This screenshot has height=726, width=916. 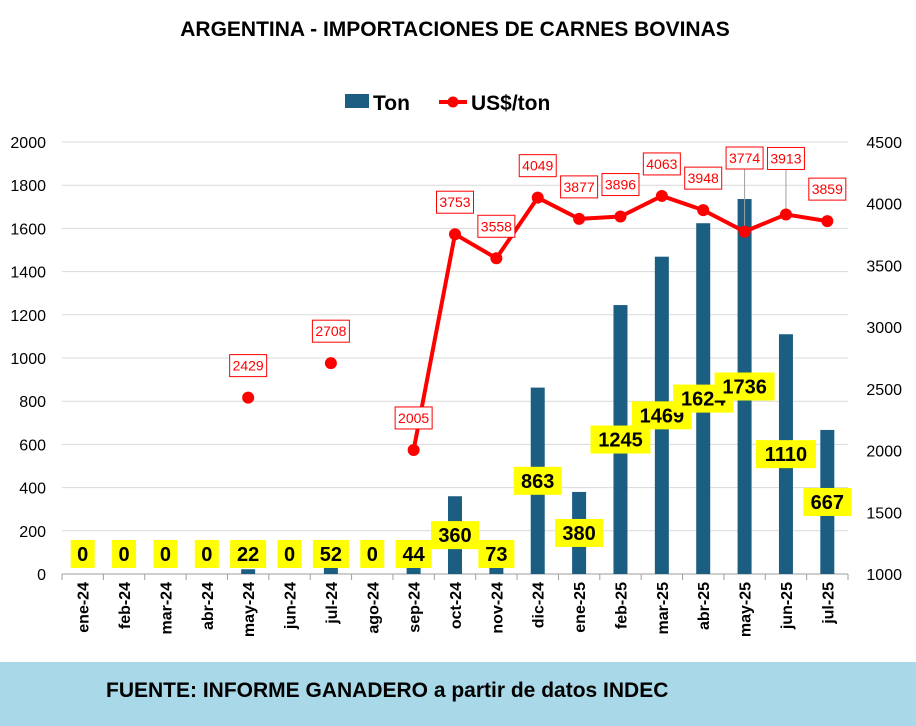 What do you see at coordinates (28, 229) in the screenshot?
I see `left-tick-label: 1600` at bounding box center [28, 229].